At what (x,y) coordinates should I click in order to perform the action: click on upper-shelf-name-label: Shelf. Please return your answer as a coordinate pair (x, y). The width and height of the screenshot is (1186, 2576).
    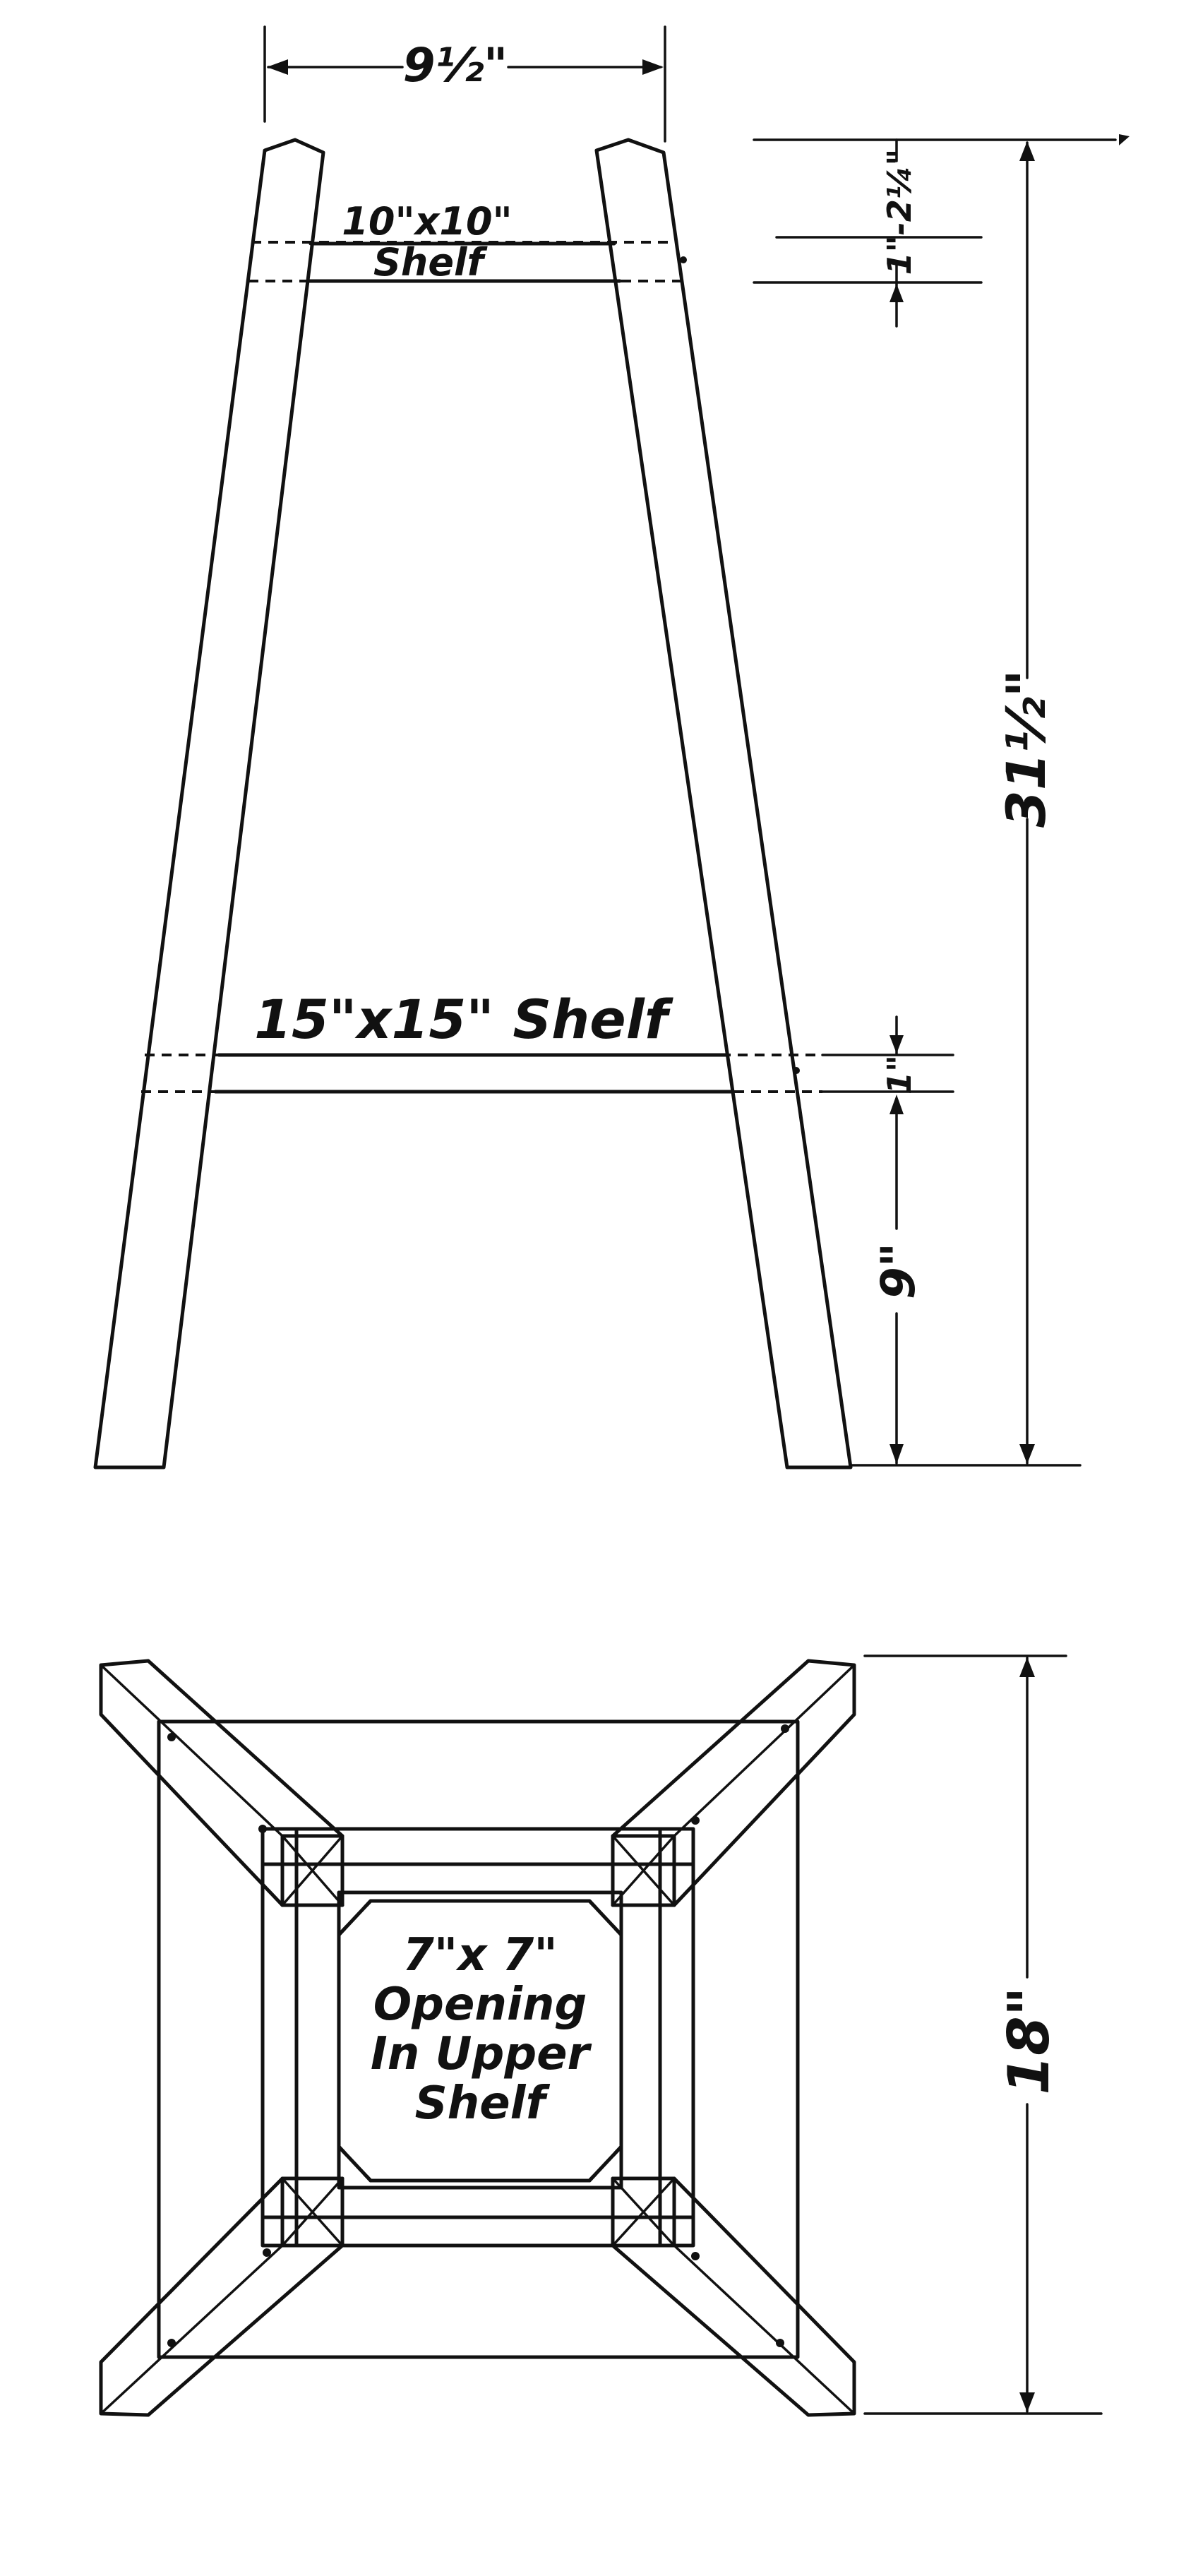
    Looking at the image, I should click on (430, 262).